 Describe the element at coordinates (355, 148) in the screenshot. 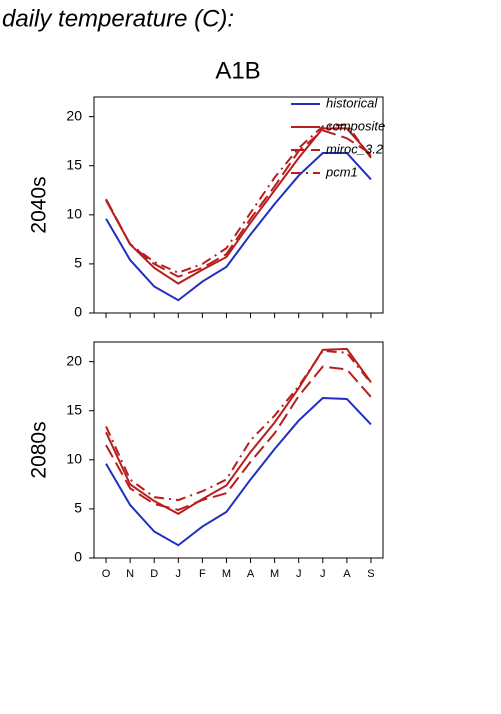

I see `legend-label: miroc_3.2` at that location.